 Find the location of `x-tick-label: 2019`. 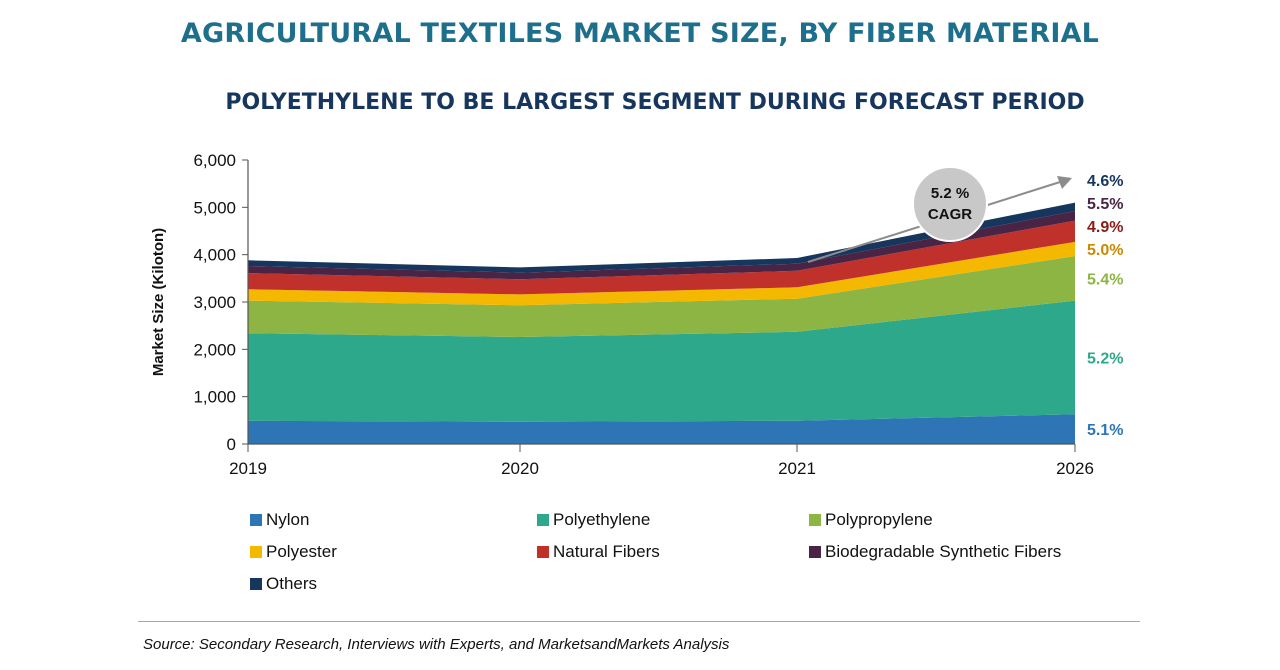

x-tick-label: 2019 is located at coordinates (248, 468).